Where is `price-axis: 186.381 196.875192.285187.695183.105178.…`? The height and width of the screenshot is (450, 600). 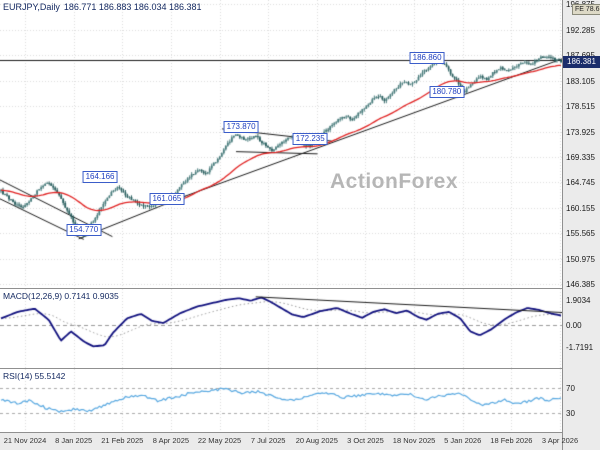
price-axis: 186.381 196.875192.285187.695183.105178.… is located at coordinates (581, 225).